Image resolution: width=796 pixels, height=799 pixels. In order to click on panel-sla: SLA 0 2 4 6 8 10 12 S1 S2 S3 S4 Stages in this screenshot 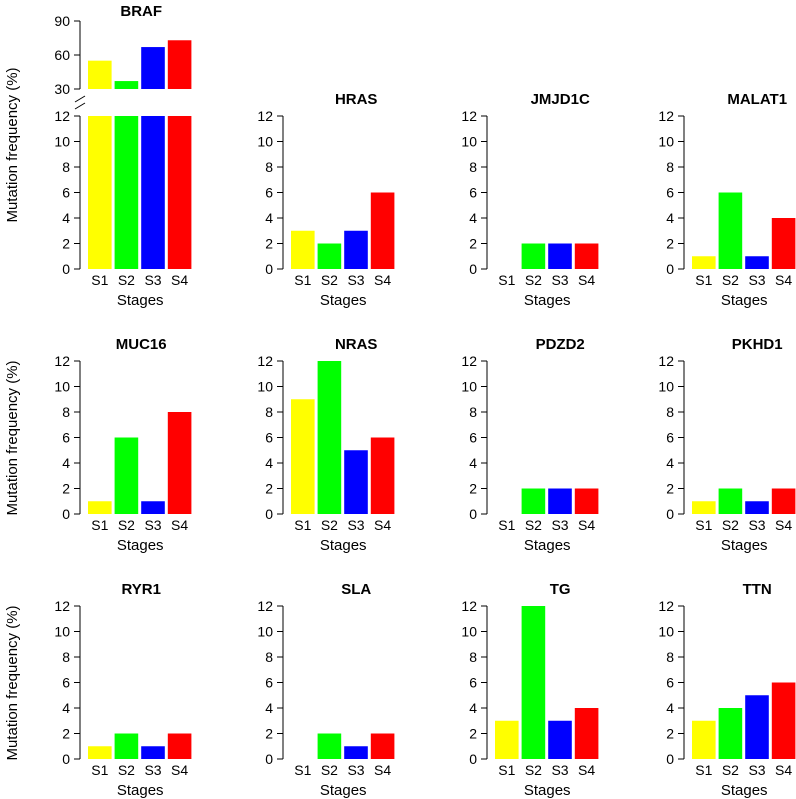, I will do `click(326, 690)`.